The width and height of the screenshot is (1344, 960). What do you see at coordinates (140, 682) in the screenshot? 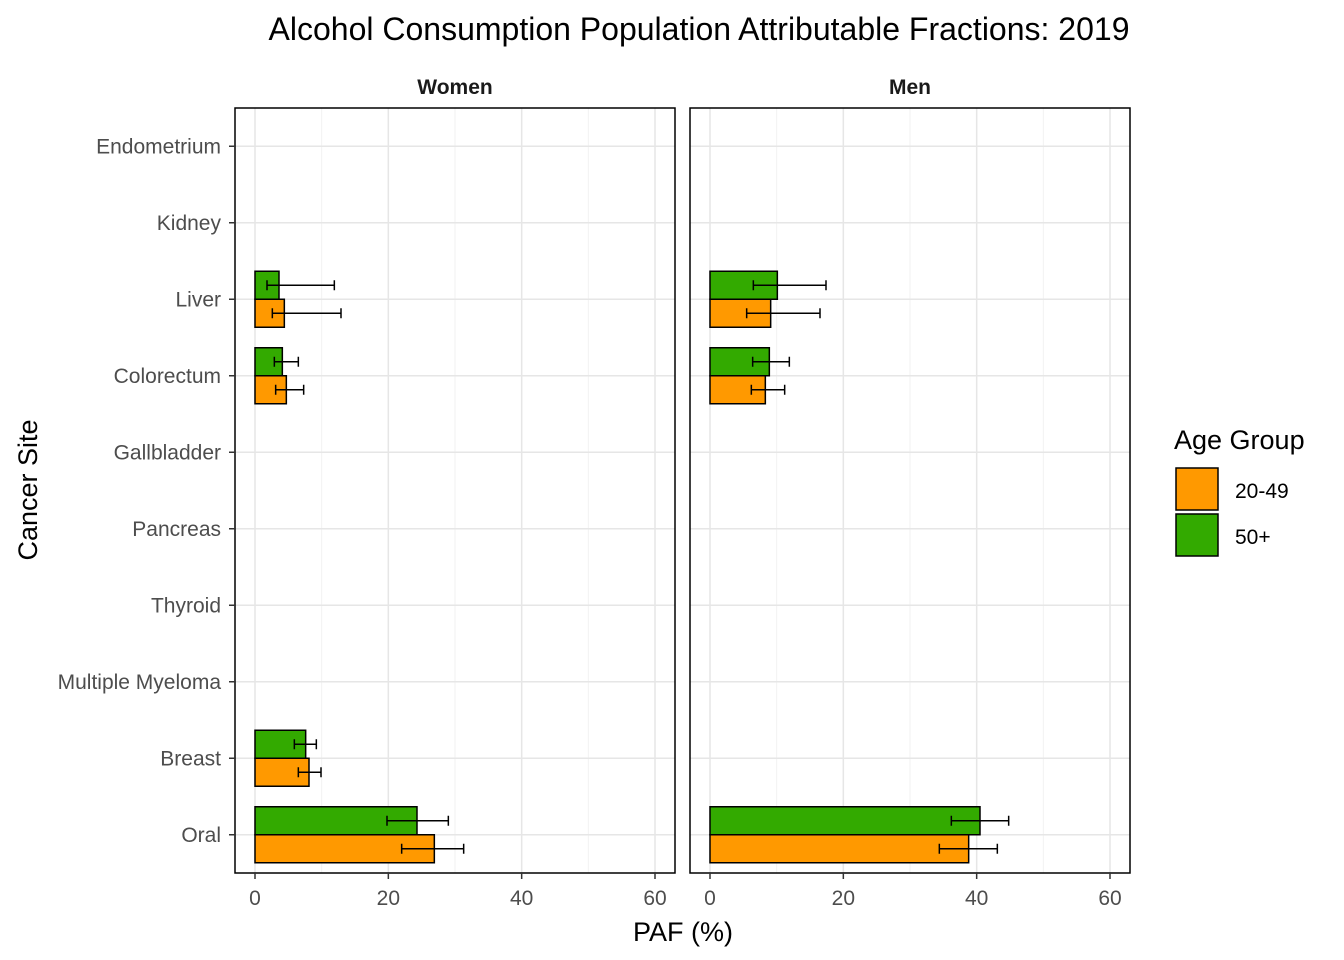
I see `y-tick-label-multiple-myeloma: Multiple Myeloma` at bounding box center [140, 682].